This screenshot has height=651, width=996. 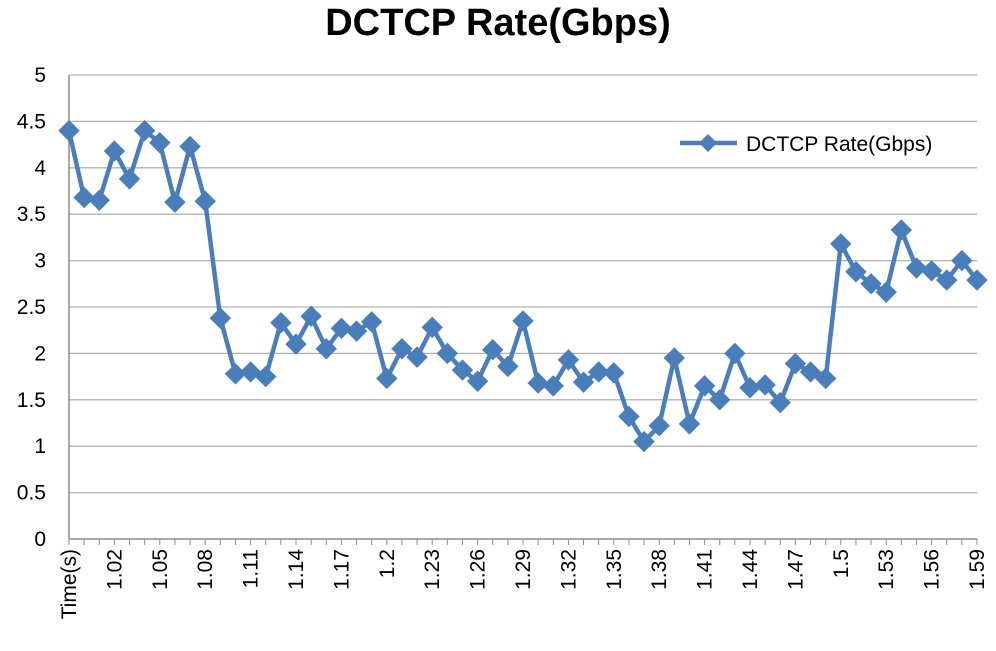 What do you see at coordinates (40, 261) in the screenshot?
I see `y-tick-label-6: 3` at bounding box center [40, 261].